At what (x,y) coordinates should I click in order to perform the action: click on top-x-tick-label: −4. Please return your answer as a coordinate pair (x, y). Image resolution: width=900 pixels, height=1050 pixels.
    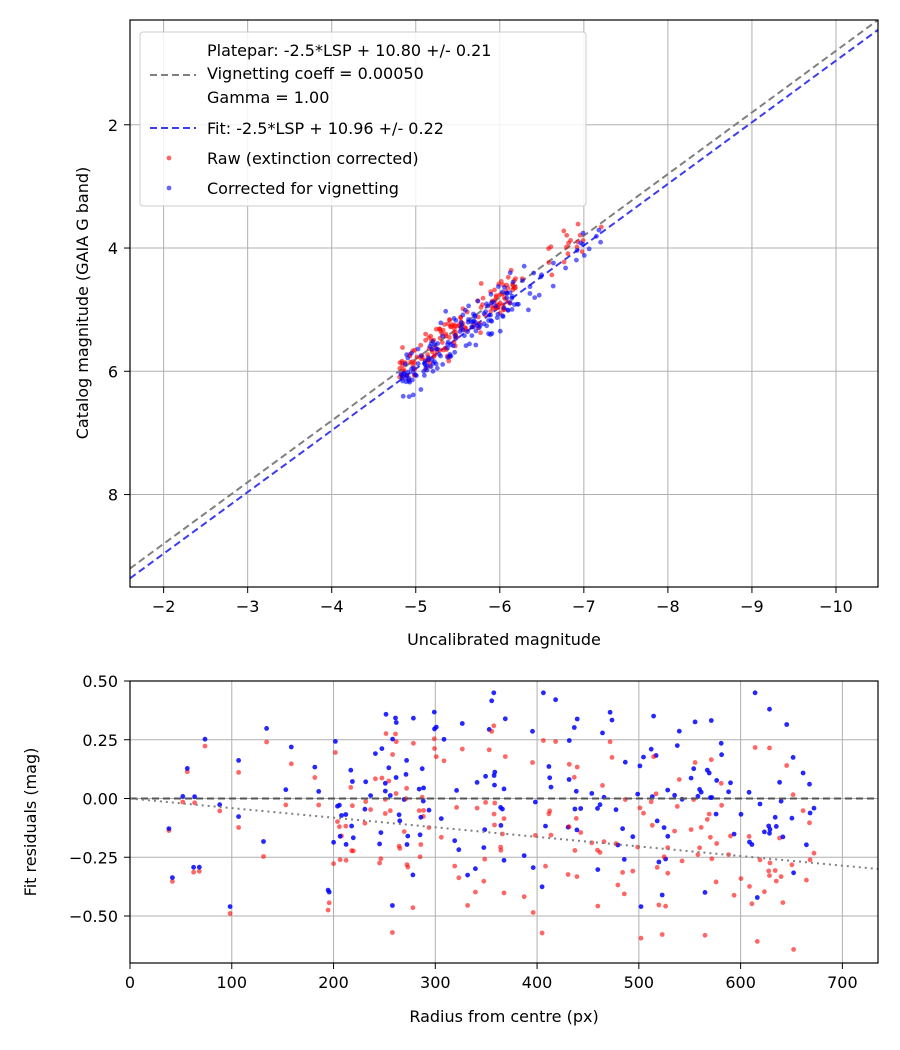
    Looking at the image, I should click on (332, 606).